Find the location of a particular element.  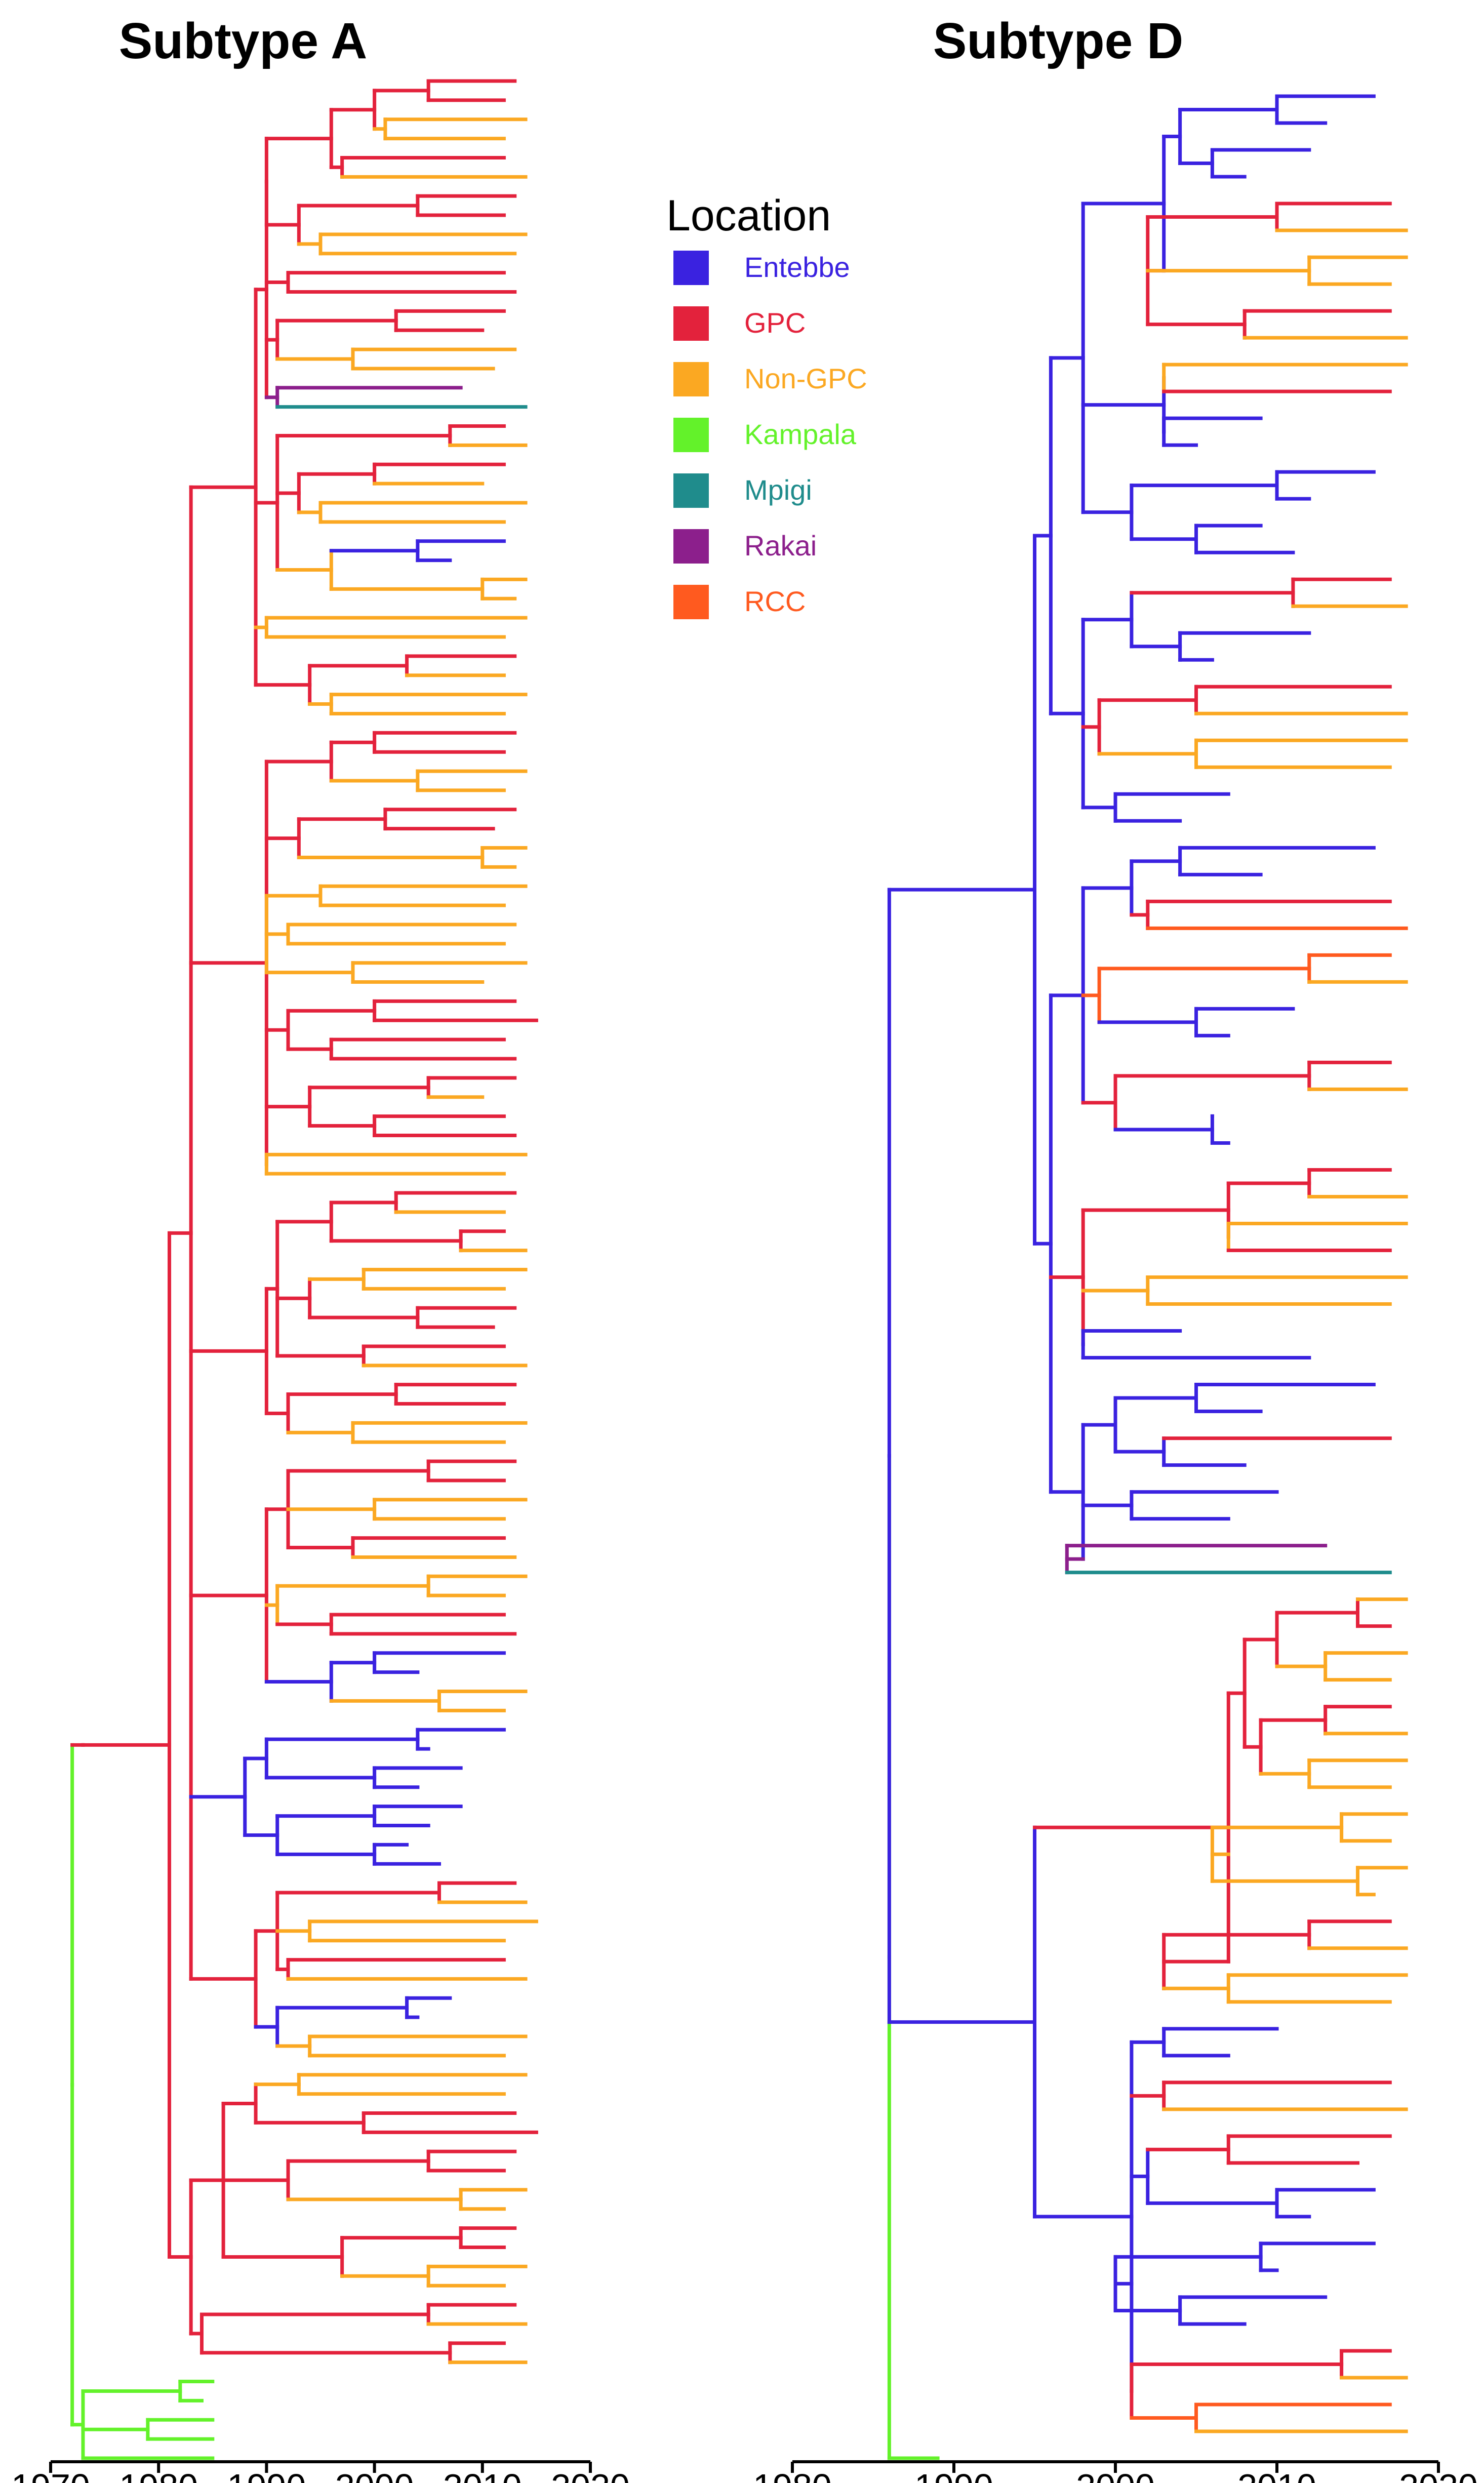

legend-label: RCC is located at coordinates (775, 601).